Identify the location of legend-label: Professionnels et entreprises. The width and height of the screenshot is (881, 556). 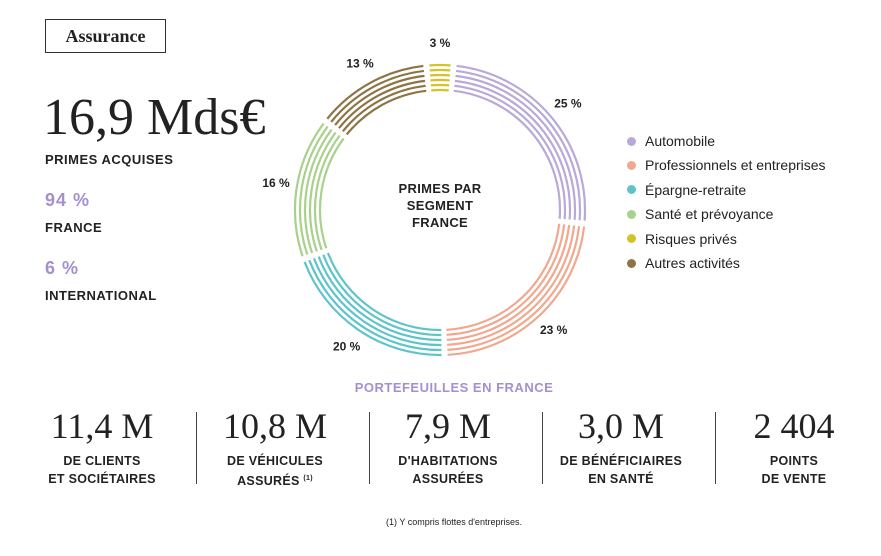
(735, 165).